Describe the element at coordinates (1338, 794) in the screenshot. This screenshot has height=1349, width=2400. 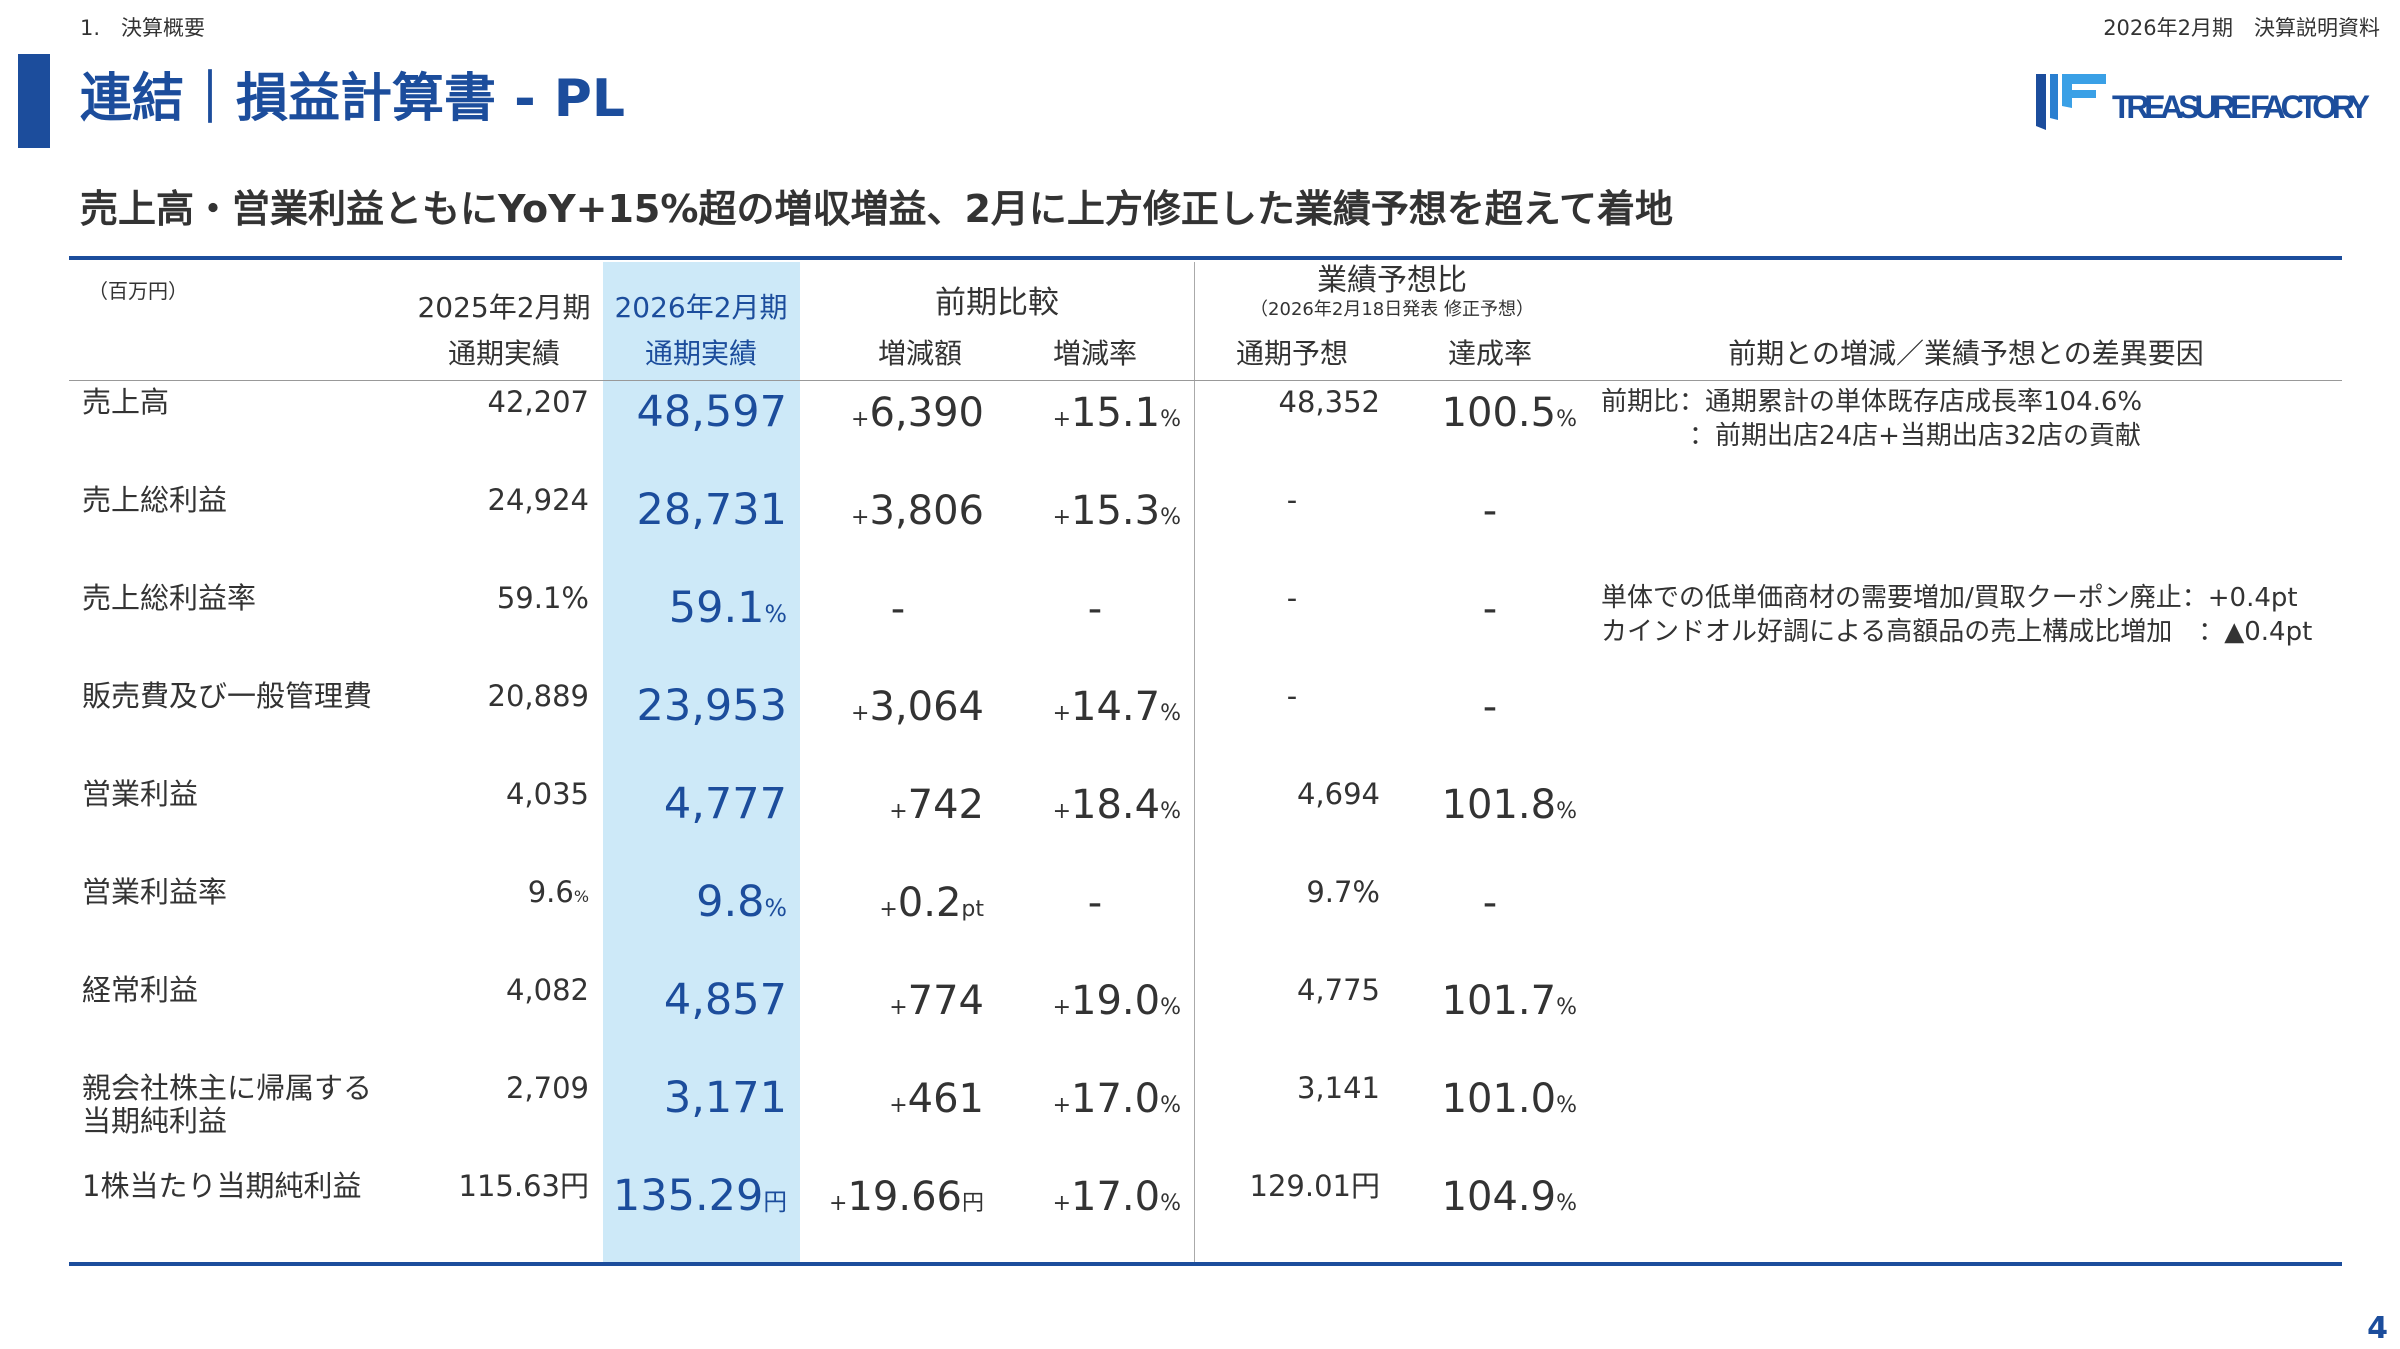
I see `cell-fc: 4,694` at that location.